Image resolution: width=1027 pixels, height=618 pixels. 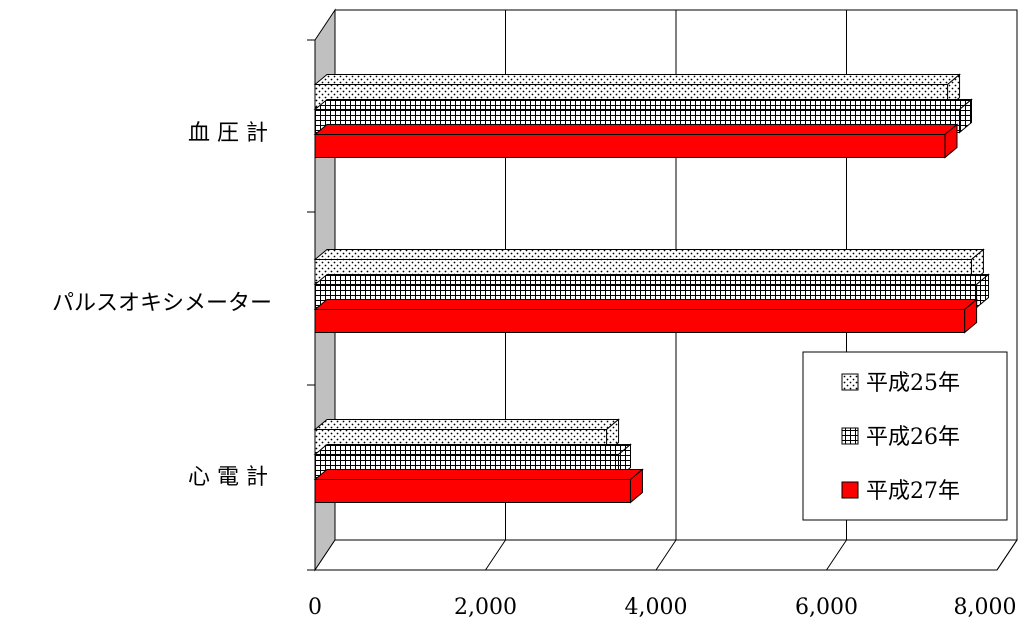 I want to click on legend-label: 平成26年, so click(x=913, y=437).